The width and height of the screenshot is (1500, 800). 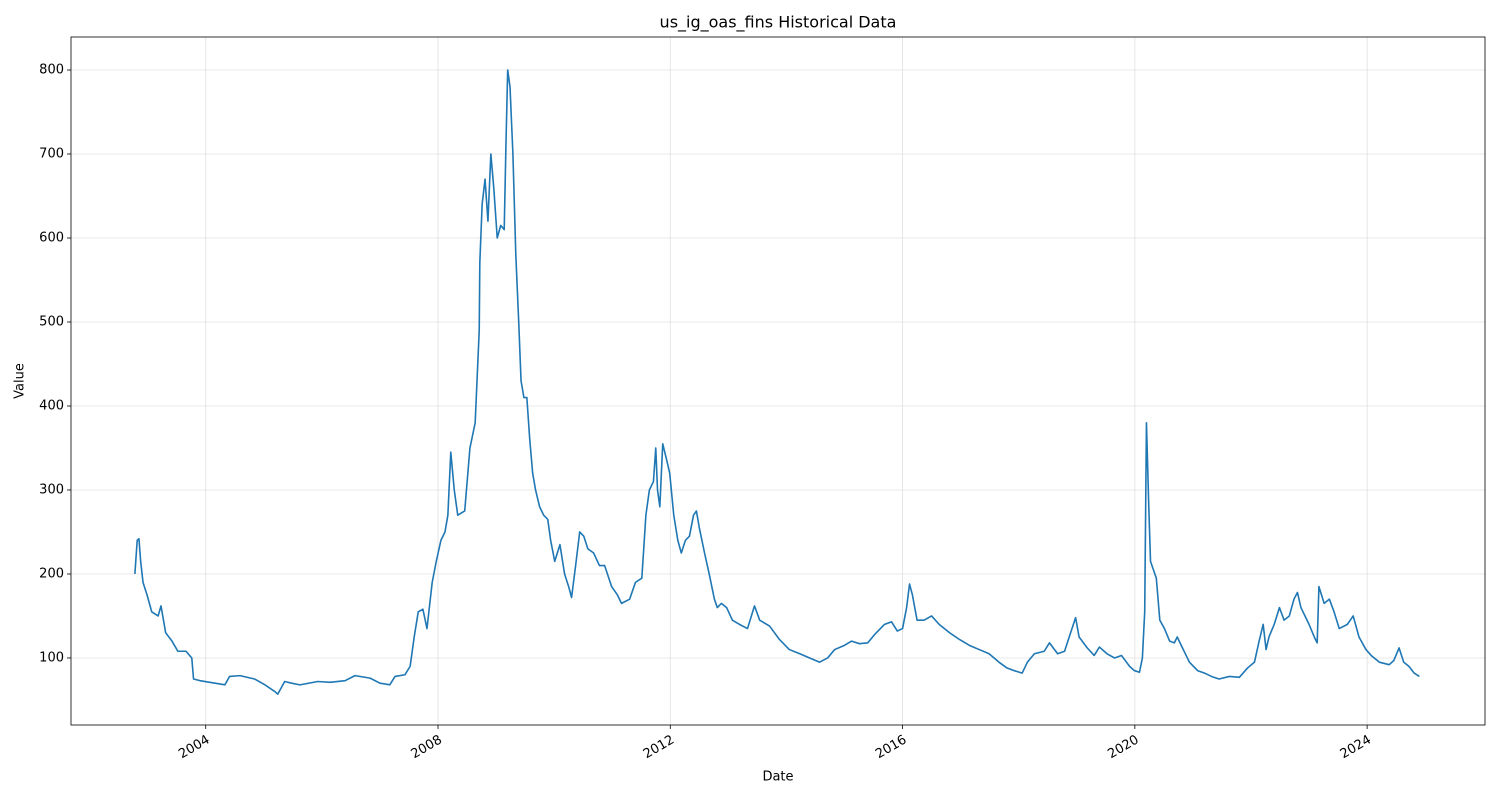 I want to click on y-axis-label: Value, so click(x=20, y=381).